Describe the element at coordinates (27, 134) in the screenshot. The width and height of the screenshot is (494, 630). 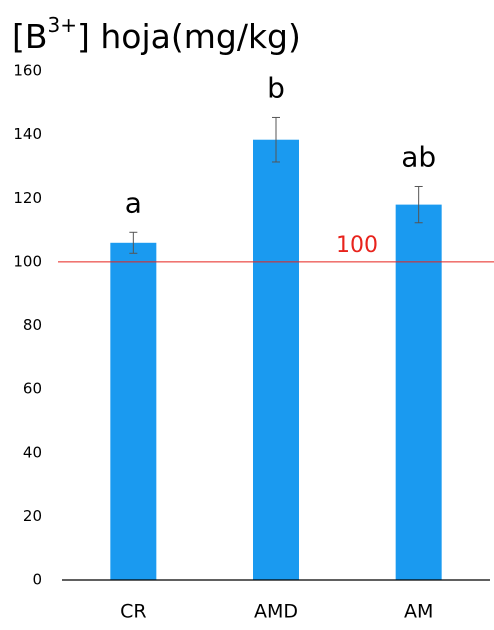
I see `y-tick-label: 140` at that location.